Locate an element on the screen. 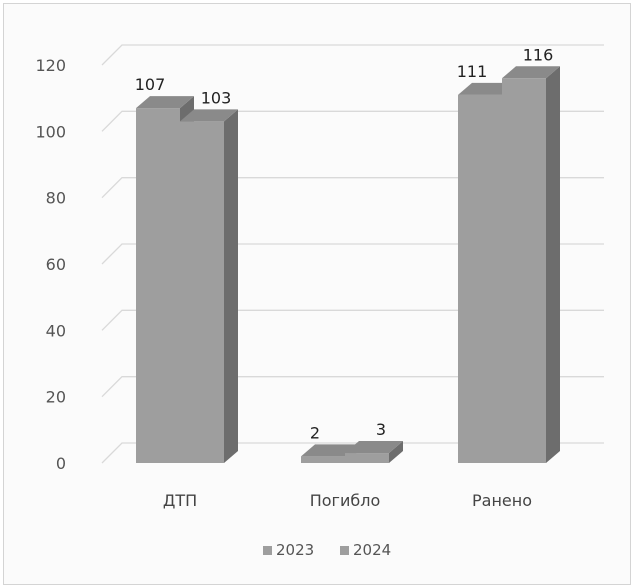  legend-label: 2023 is located at coordinates (295, 550).